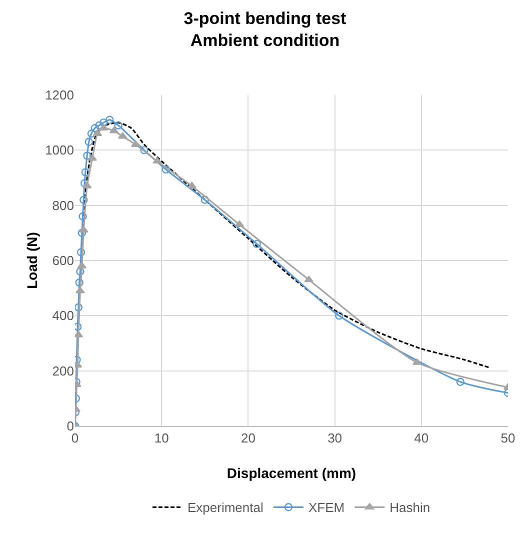 This screenshot has width=530, height=536. Describe the element at coordinates (63, 316) in the screenshot. I see `y-tick-label: 400` at that location.